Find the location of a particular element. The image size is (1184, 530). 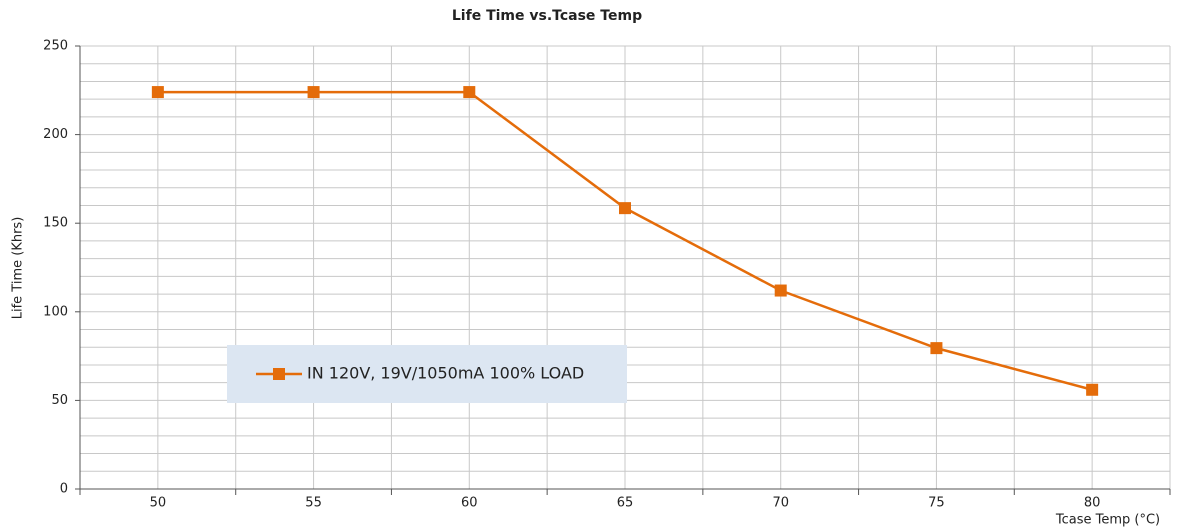

legend-marker is located at coordinates (279, 374).